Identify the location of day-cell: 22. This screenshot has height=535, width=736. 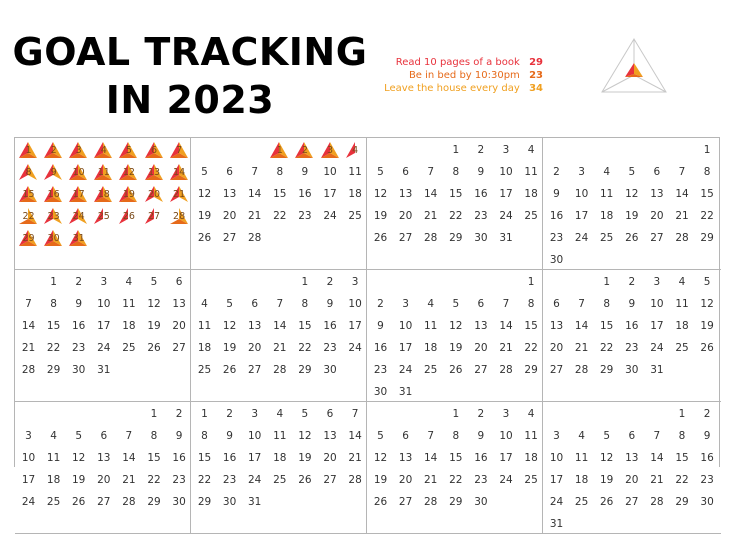
(707, 216).